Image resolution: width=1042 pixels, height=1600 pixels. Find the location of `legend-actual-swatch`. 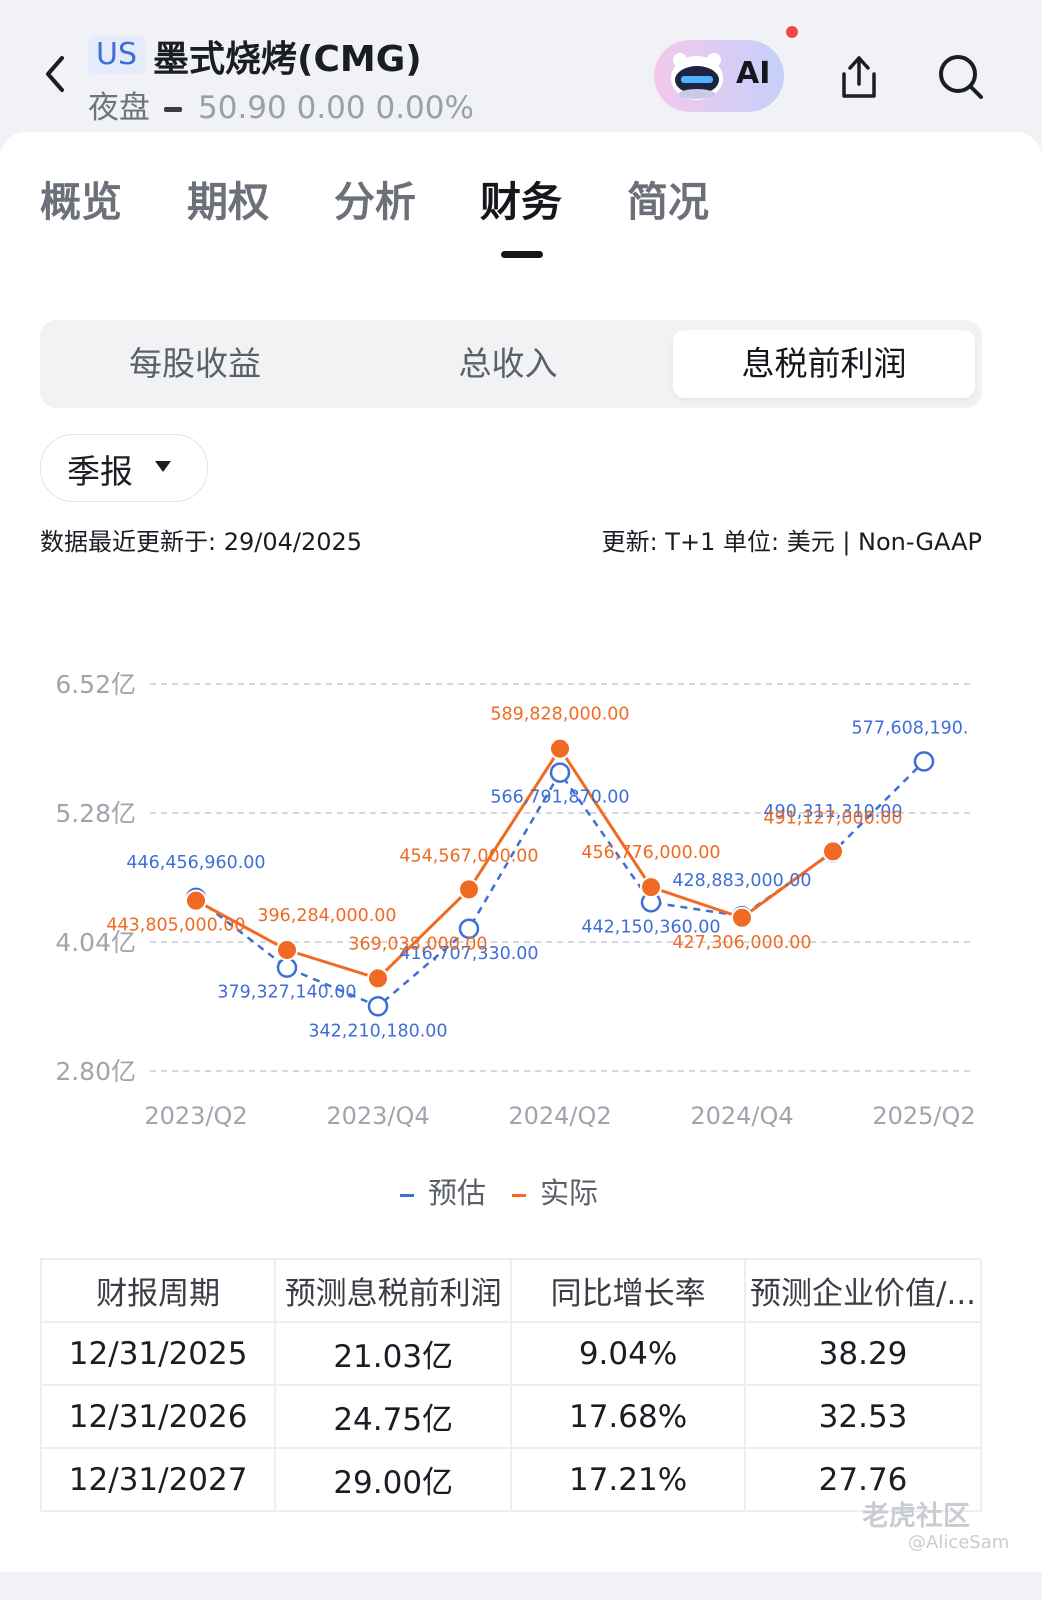

legend-actual-swatch is located at coordinates (519, 1195).